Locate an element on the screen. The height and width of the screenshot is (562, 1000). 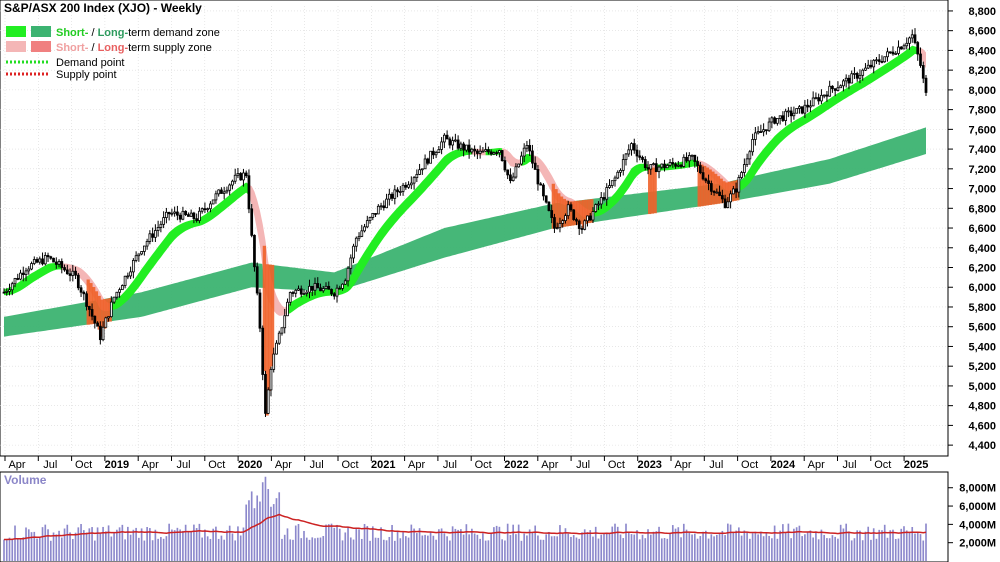
short-term-supply-zone is located at coordinates (512, 157).